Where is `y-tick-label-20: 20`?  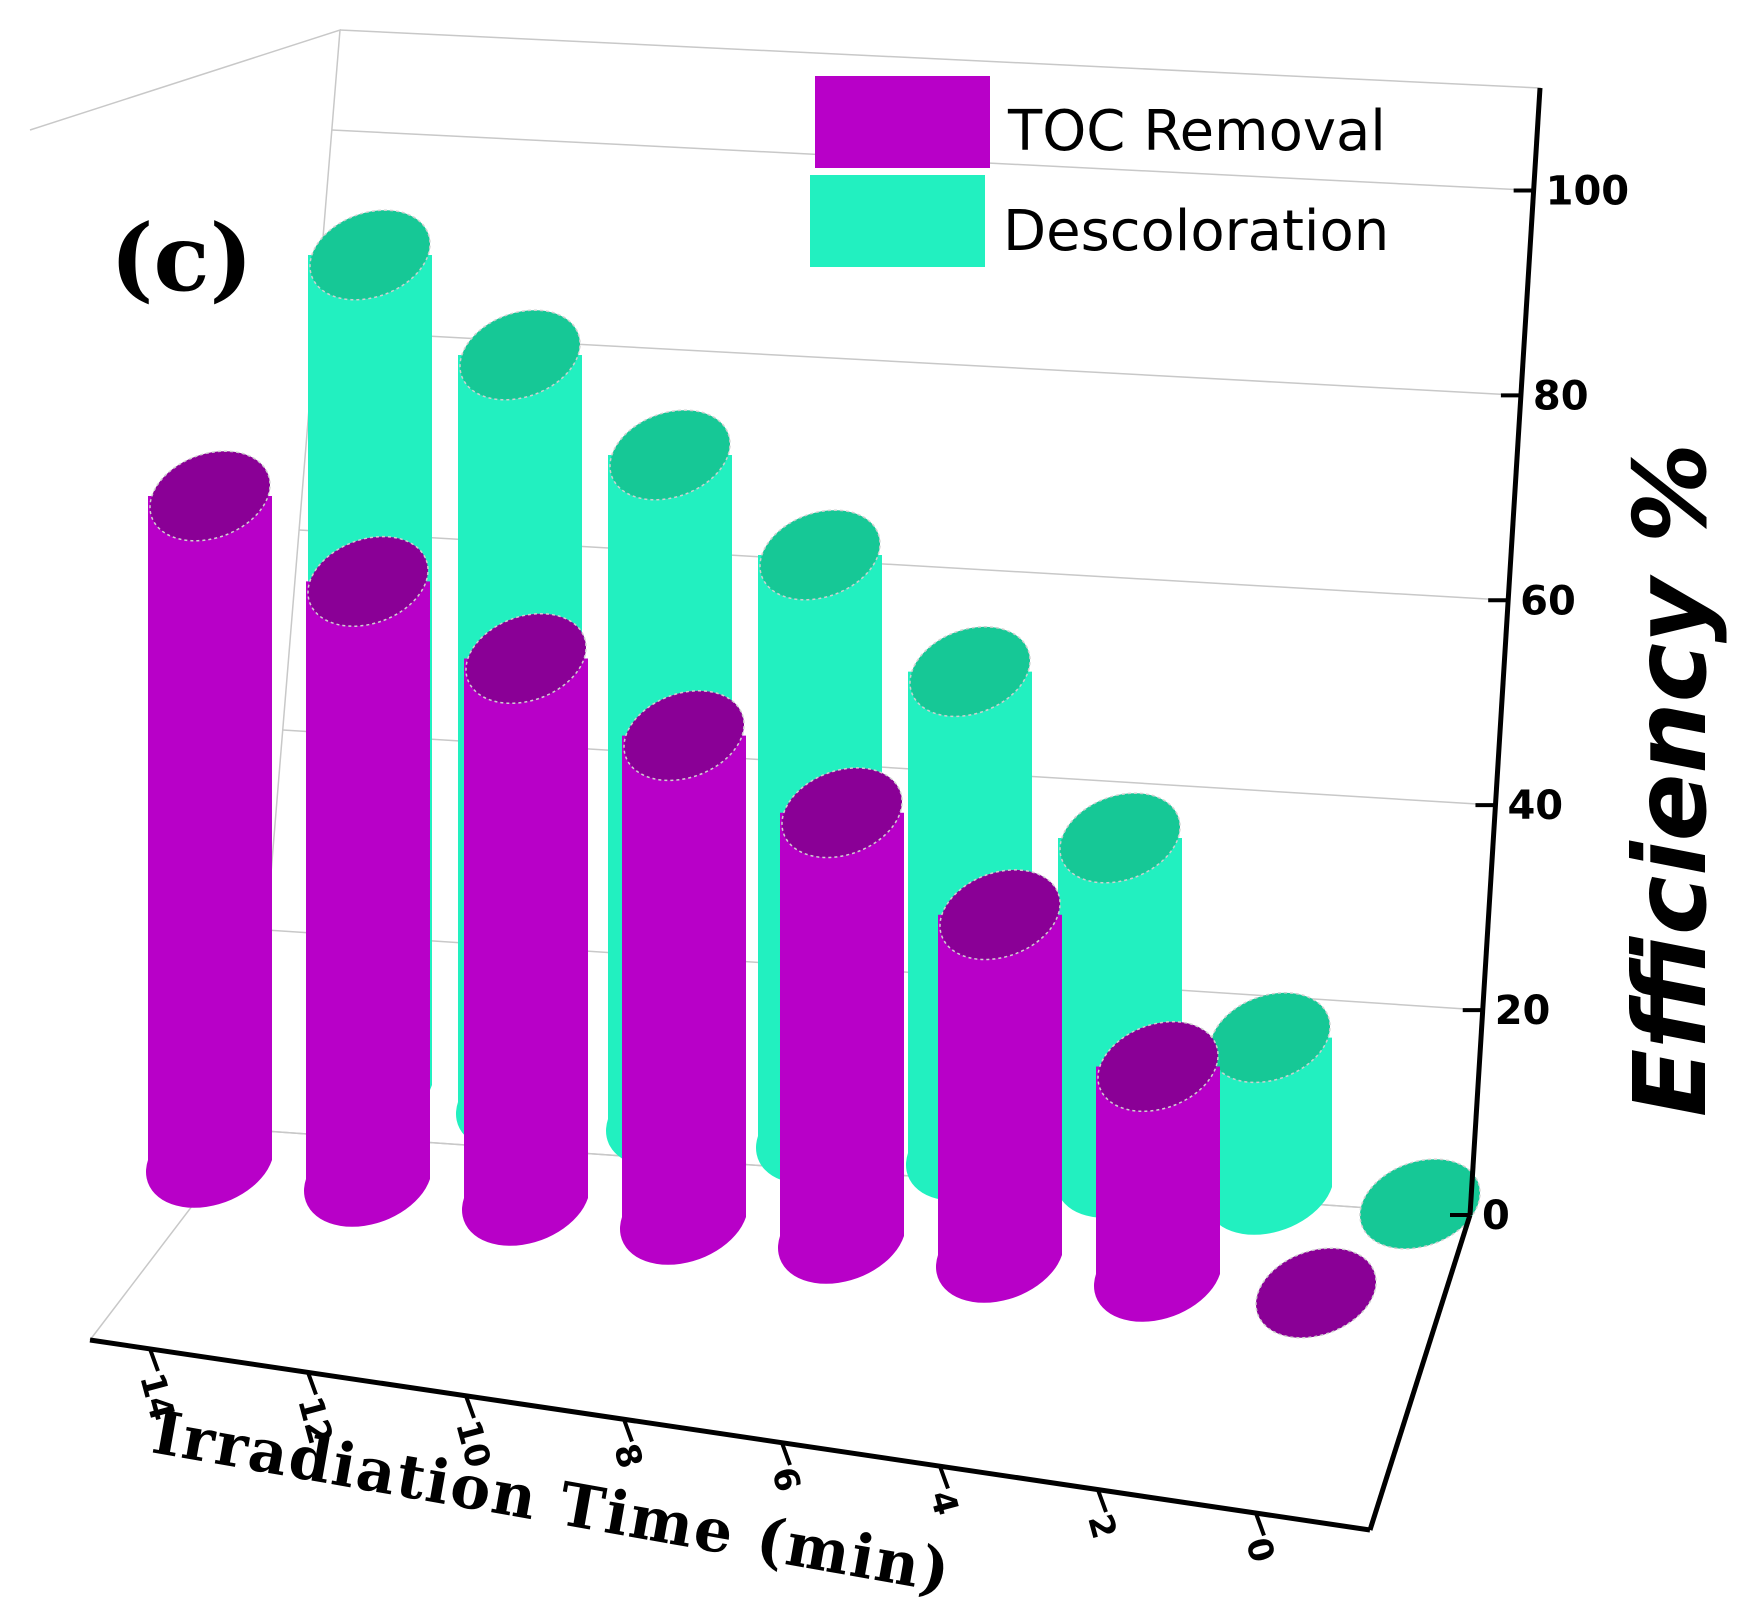 y-tick-label-20: 20 is located at coordinates (1523, 1011).